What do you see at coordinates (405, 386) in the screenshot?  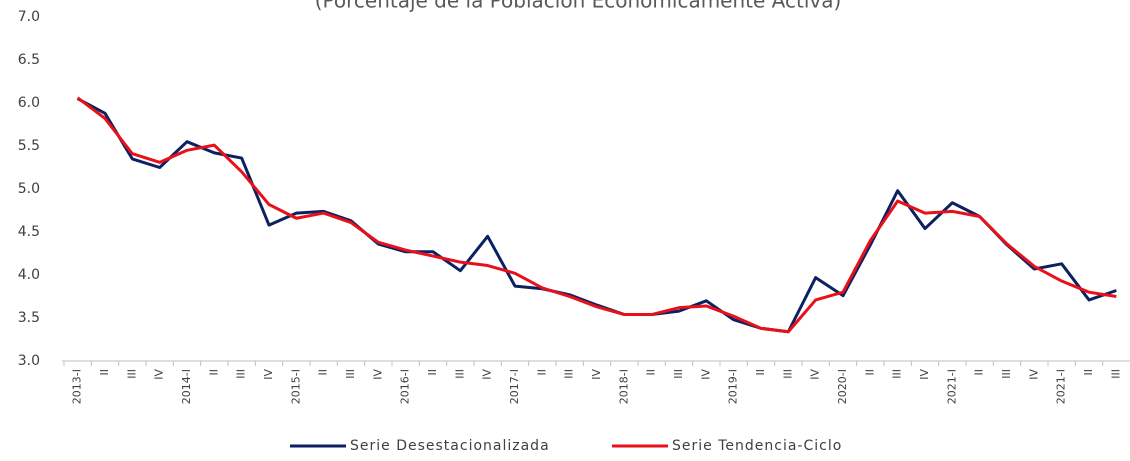 I see `x-tick-label: 2016-I` at bounding box center [405, 386].